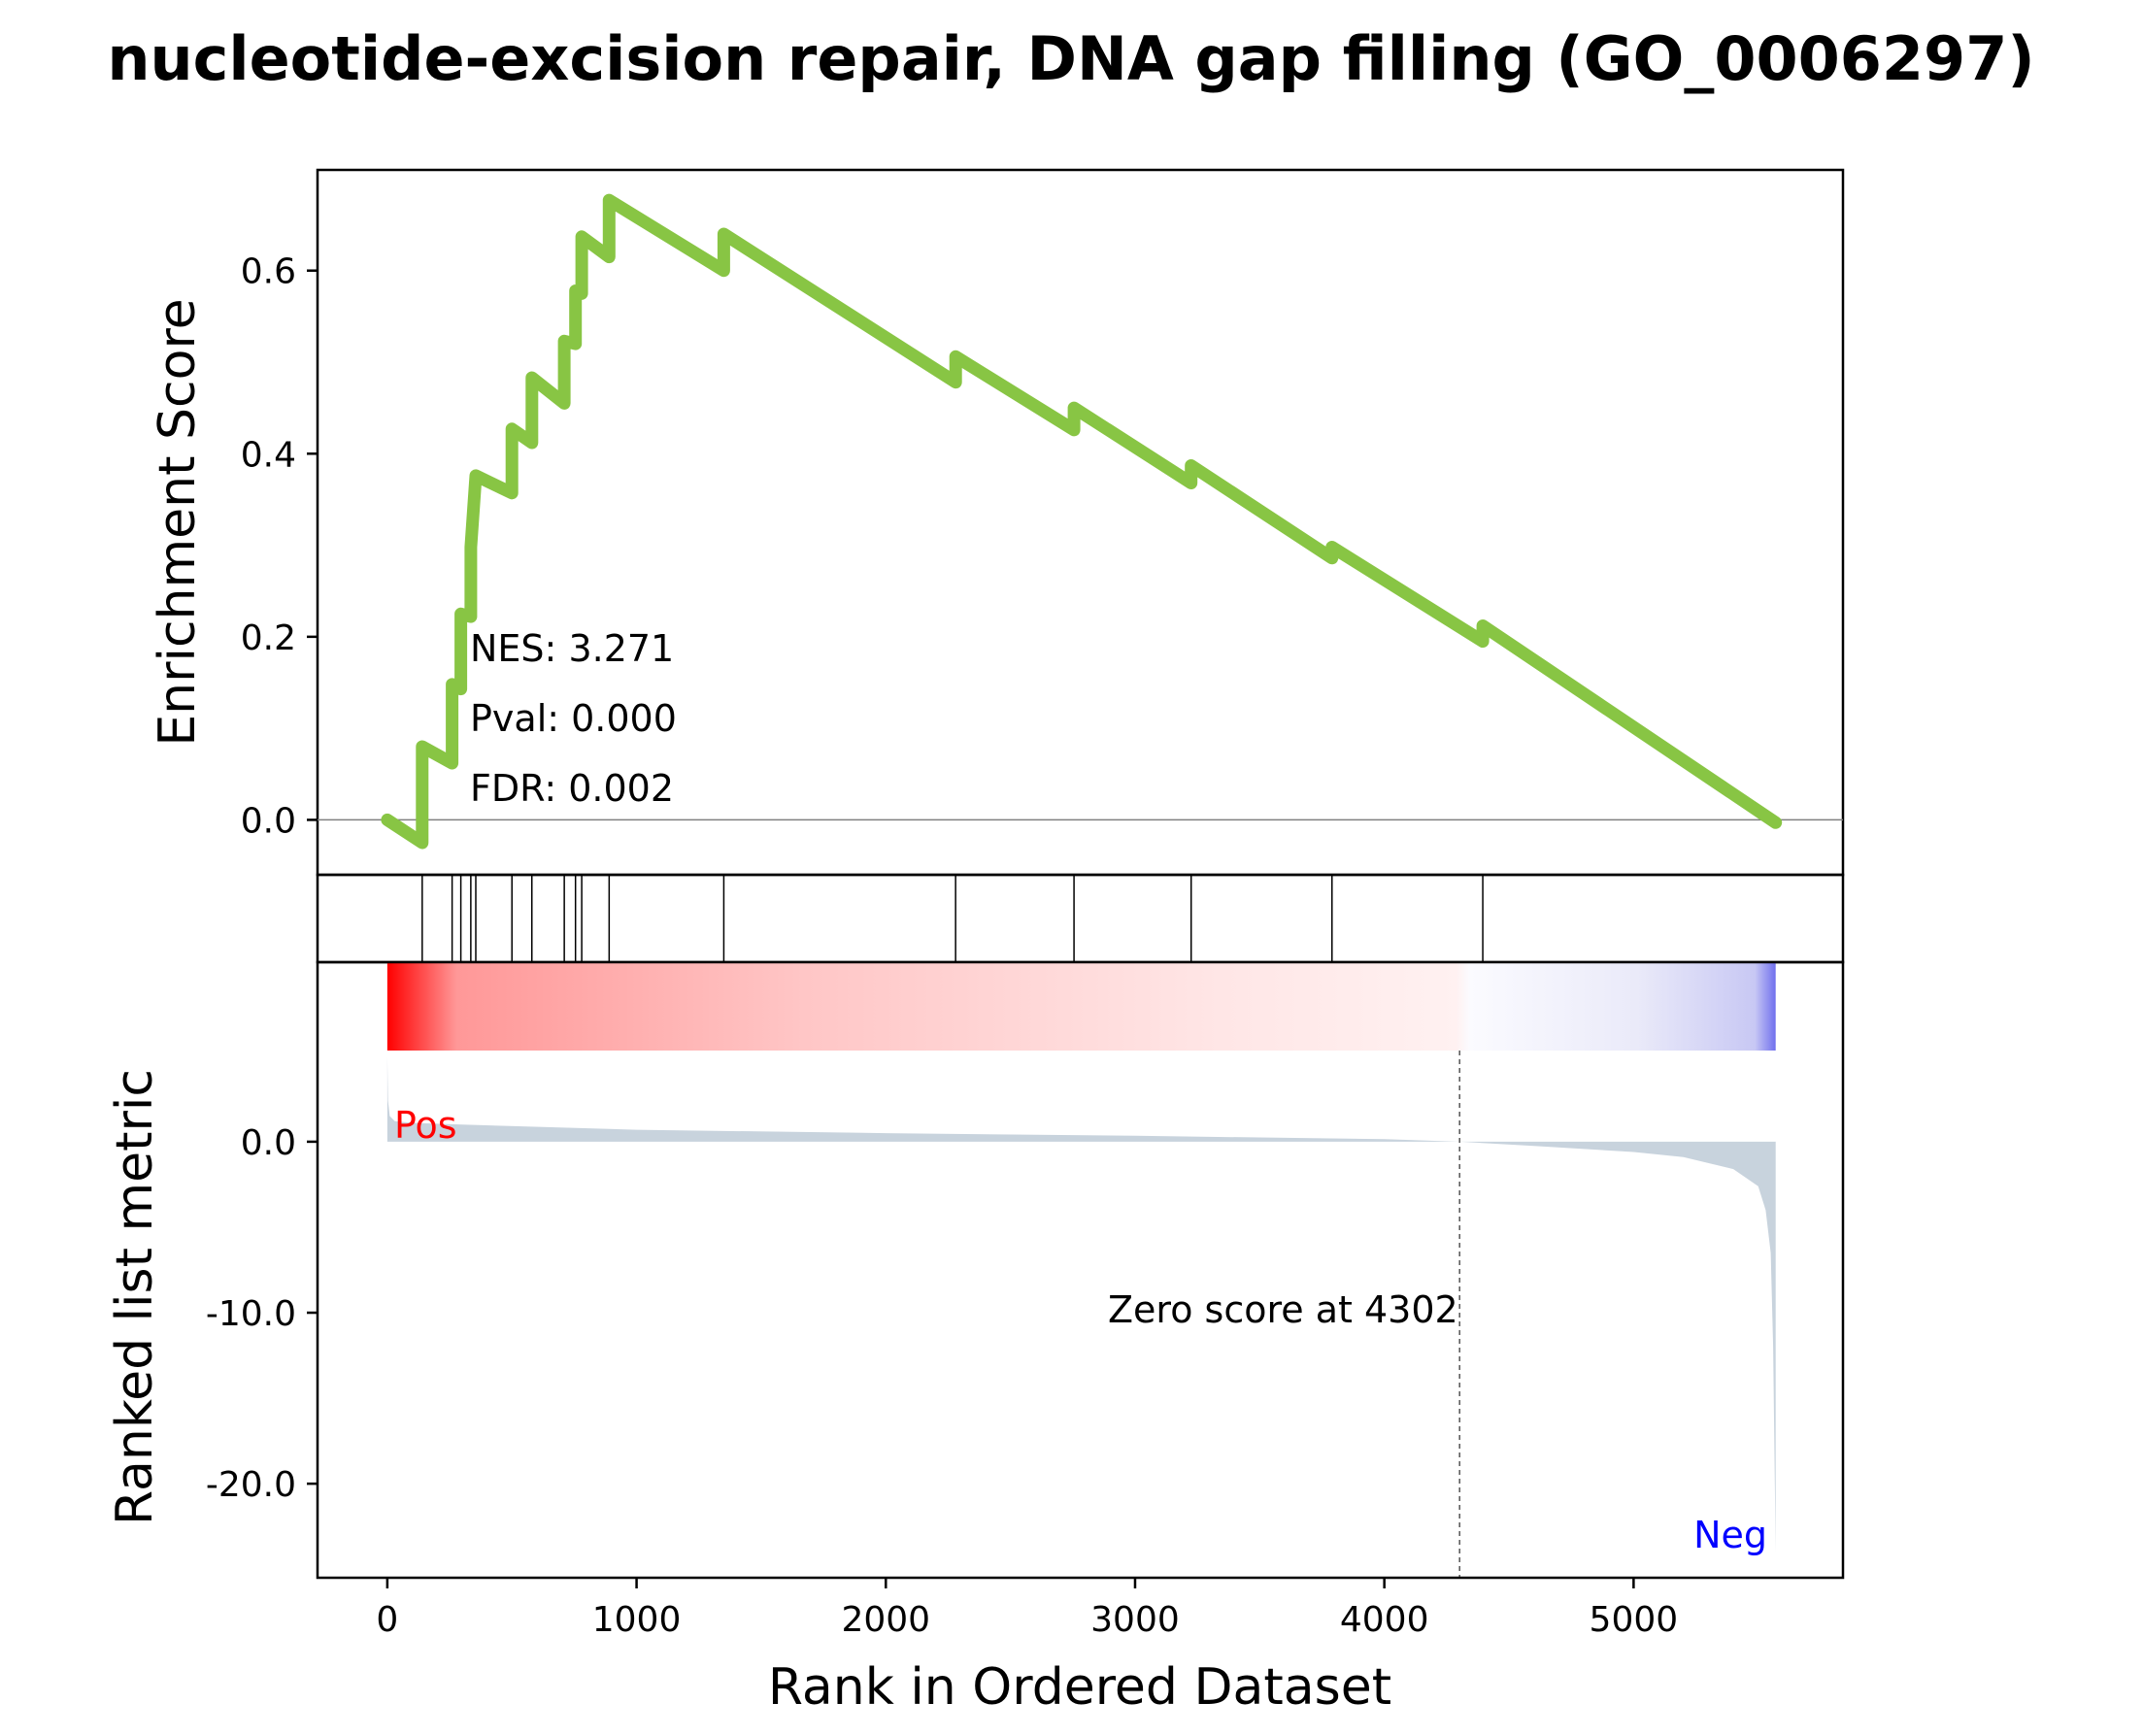 This screenshot has width=2143, height=1736. What do you see at coordinates (885, 1620) in the screenshot?
I see `x-tick-label: 2000` at bounding box center [885, 1620].